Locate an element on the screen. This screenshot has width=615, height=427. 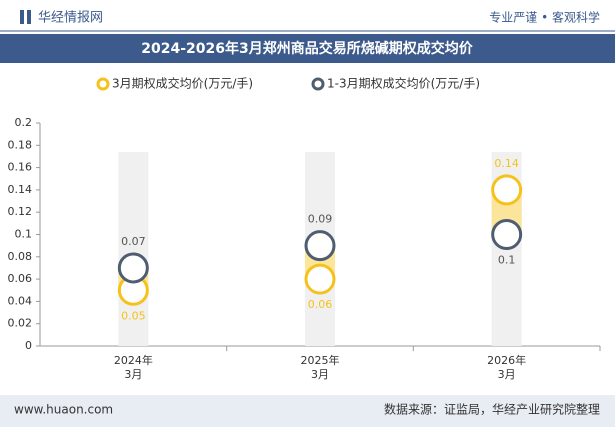
legend-label: 3月期权成交均价(万元/手) is located at coordinates (182, 83).